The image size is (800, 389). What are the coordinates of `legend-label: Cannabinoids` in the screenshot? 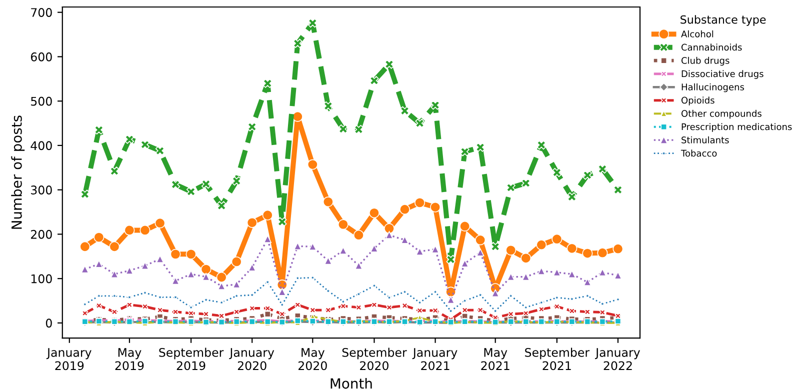 It's located at (711, 47).